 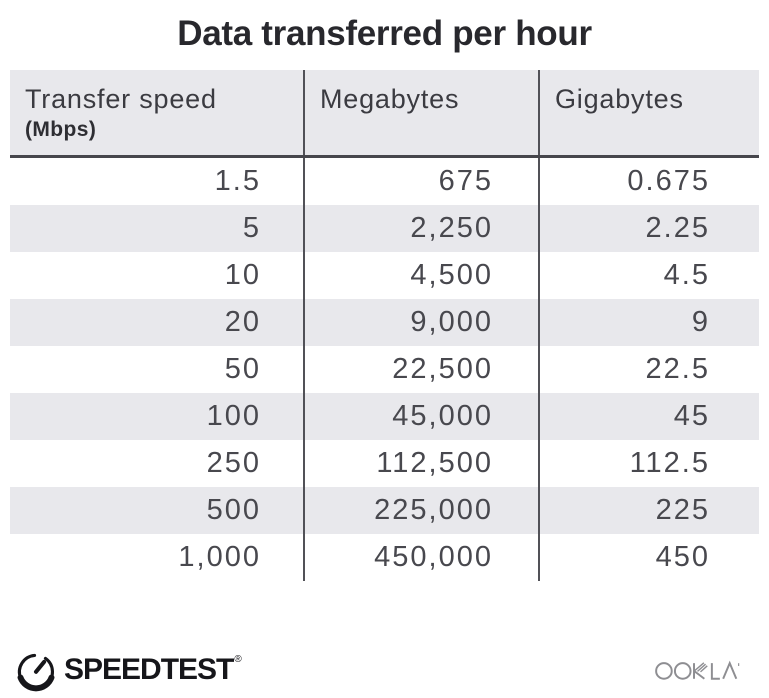 I want to click on page-title: Data transferred per hour, so click(x=384, y=33).